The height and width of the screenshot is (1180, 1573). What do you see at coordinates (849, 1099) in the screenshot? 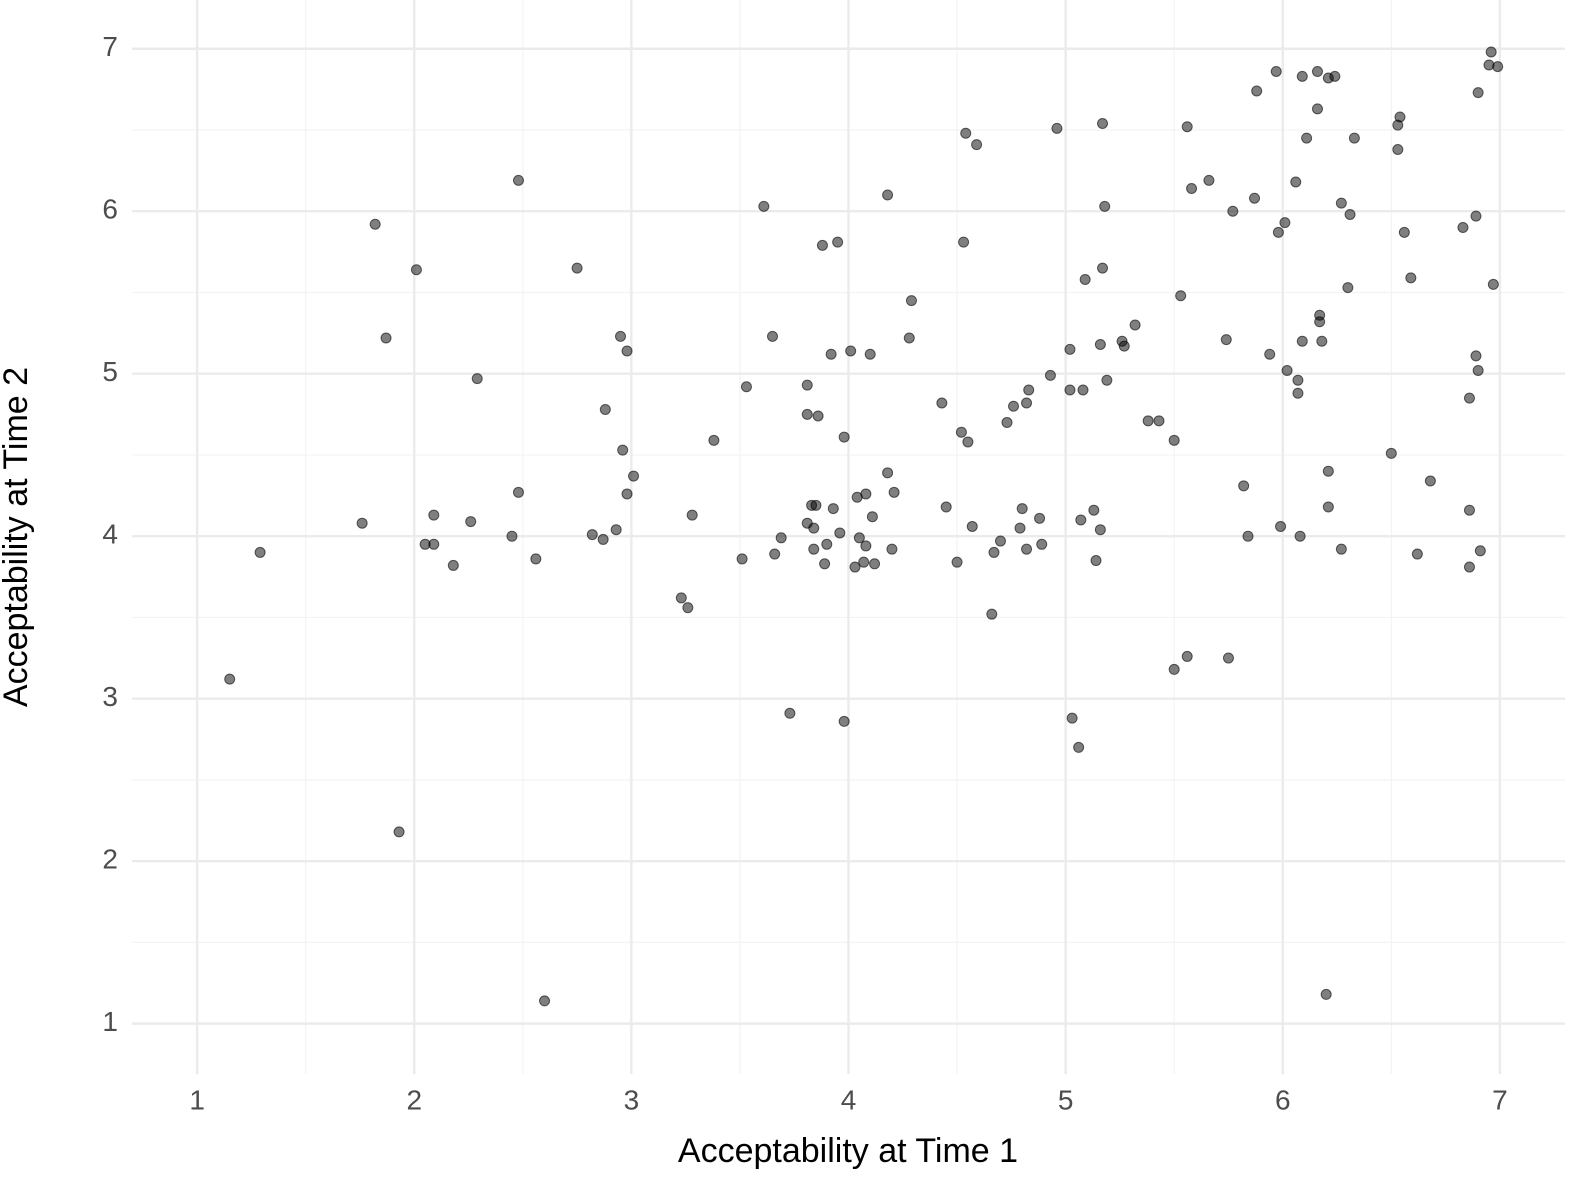
I see `x-tick-label: 4` at bounding box center [849, 1099].